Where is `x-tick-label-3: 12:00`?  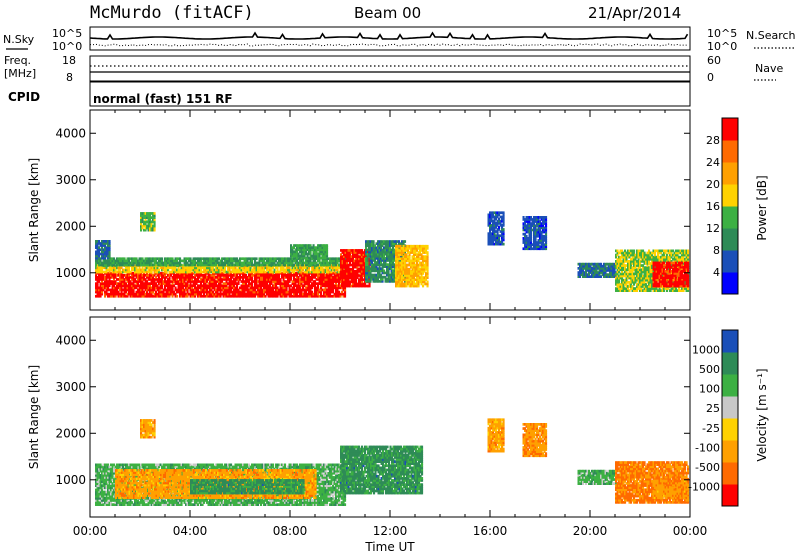 x-tick-label-3: 12:00 is located at coordinates (390, 531).